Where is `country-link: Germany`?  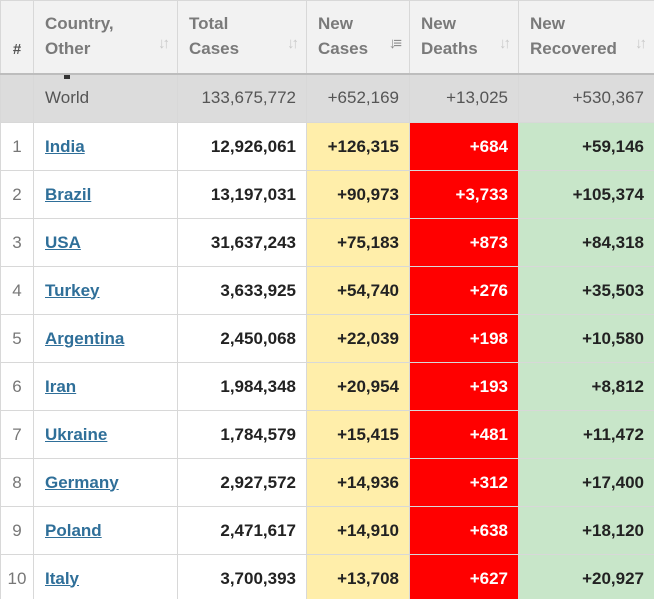 country-link: Germany is located at coordinates (82, 482).